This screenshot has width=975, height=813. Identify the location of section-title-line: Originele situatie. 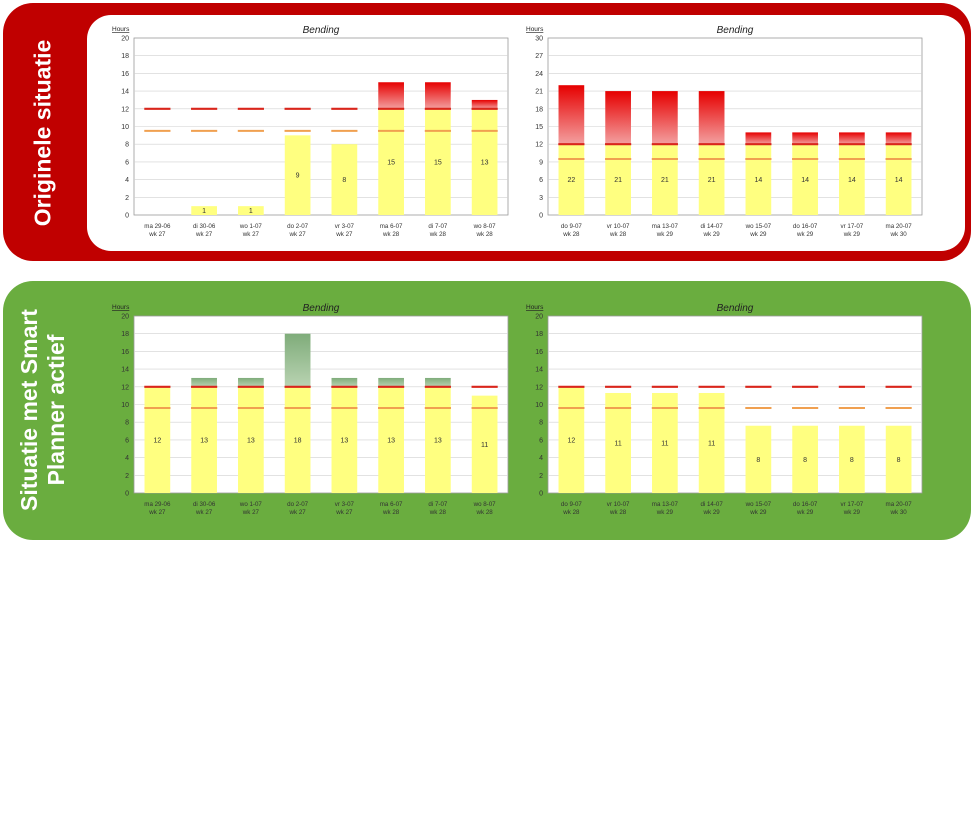
(42, 133).